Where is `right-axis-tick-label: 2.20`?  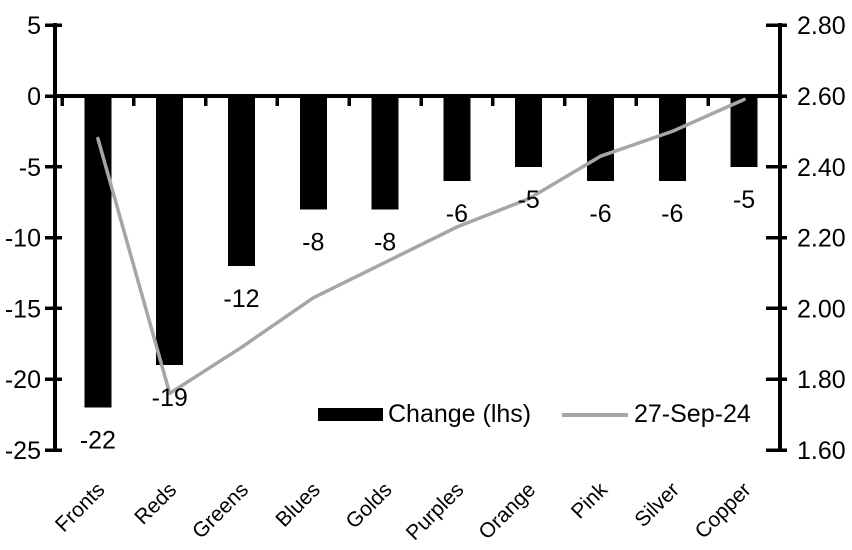
right-axis-tick-label: 2.20 is located at coordinates (821, 239).